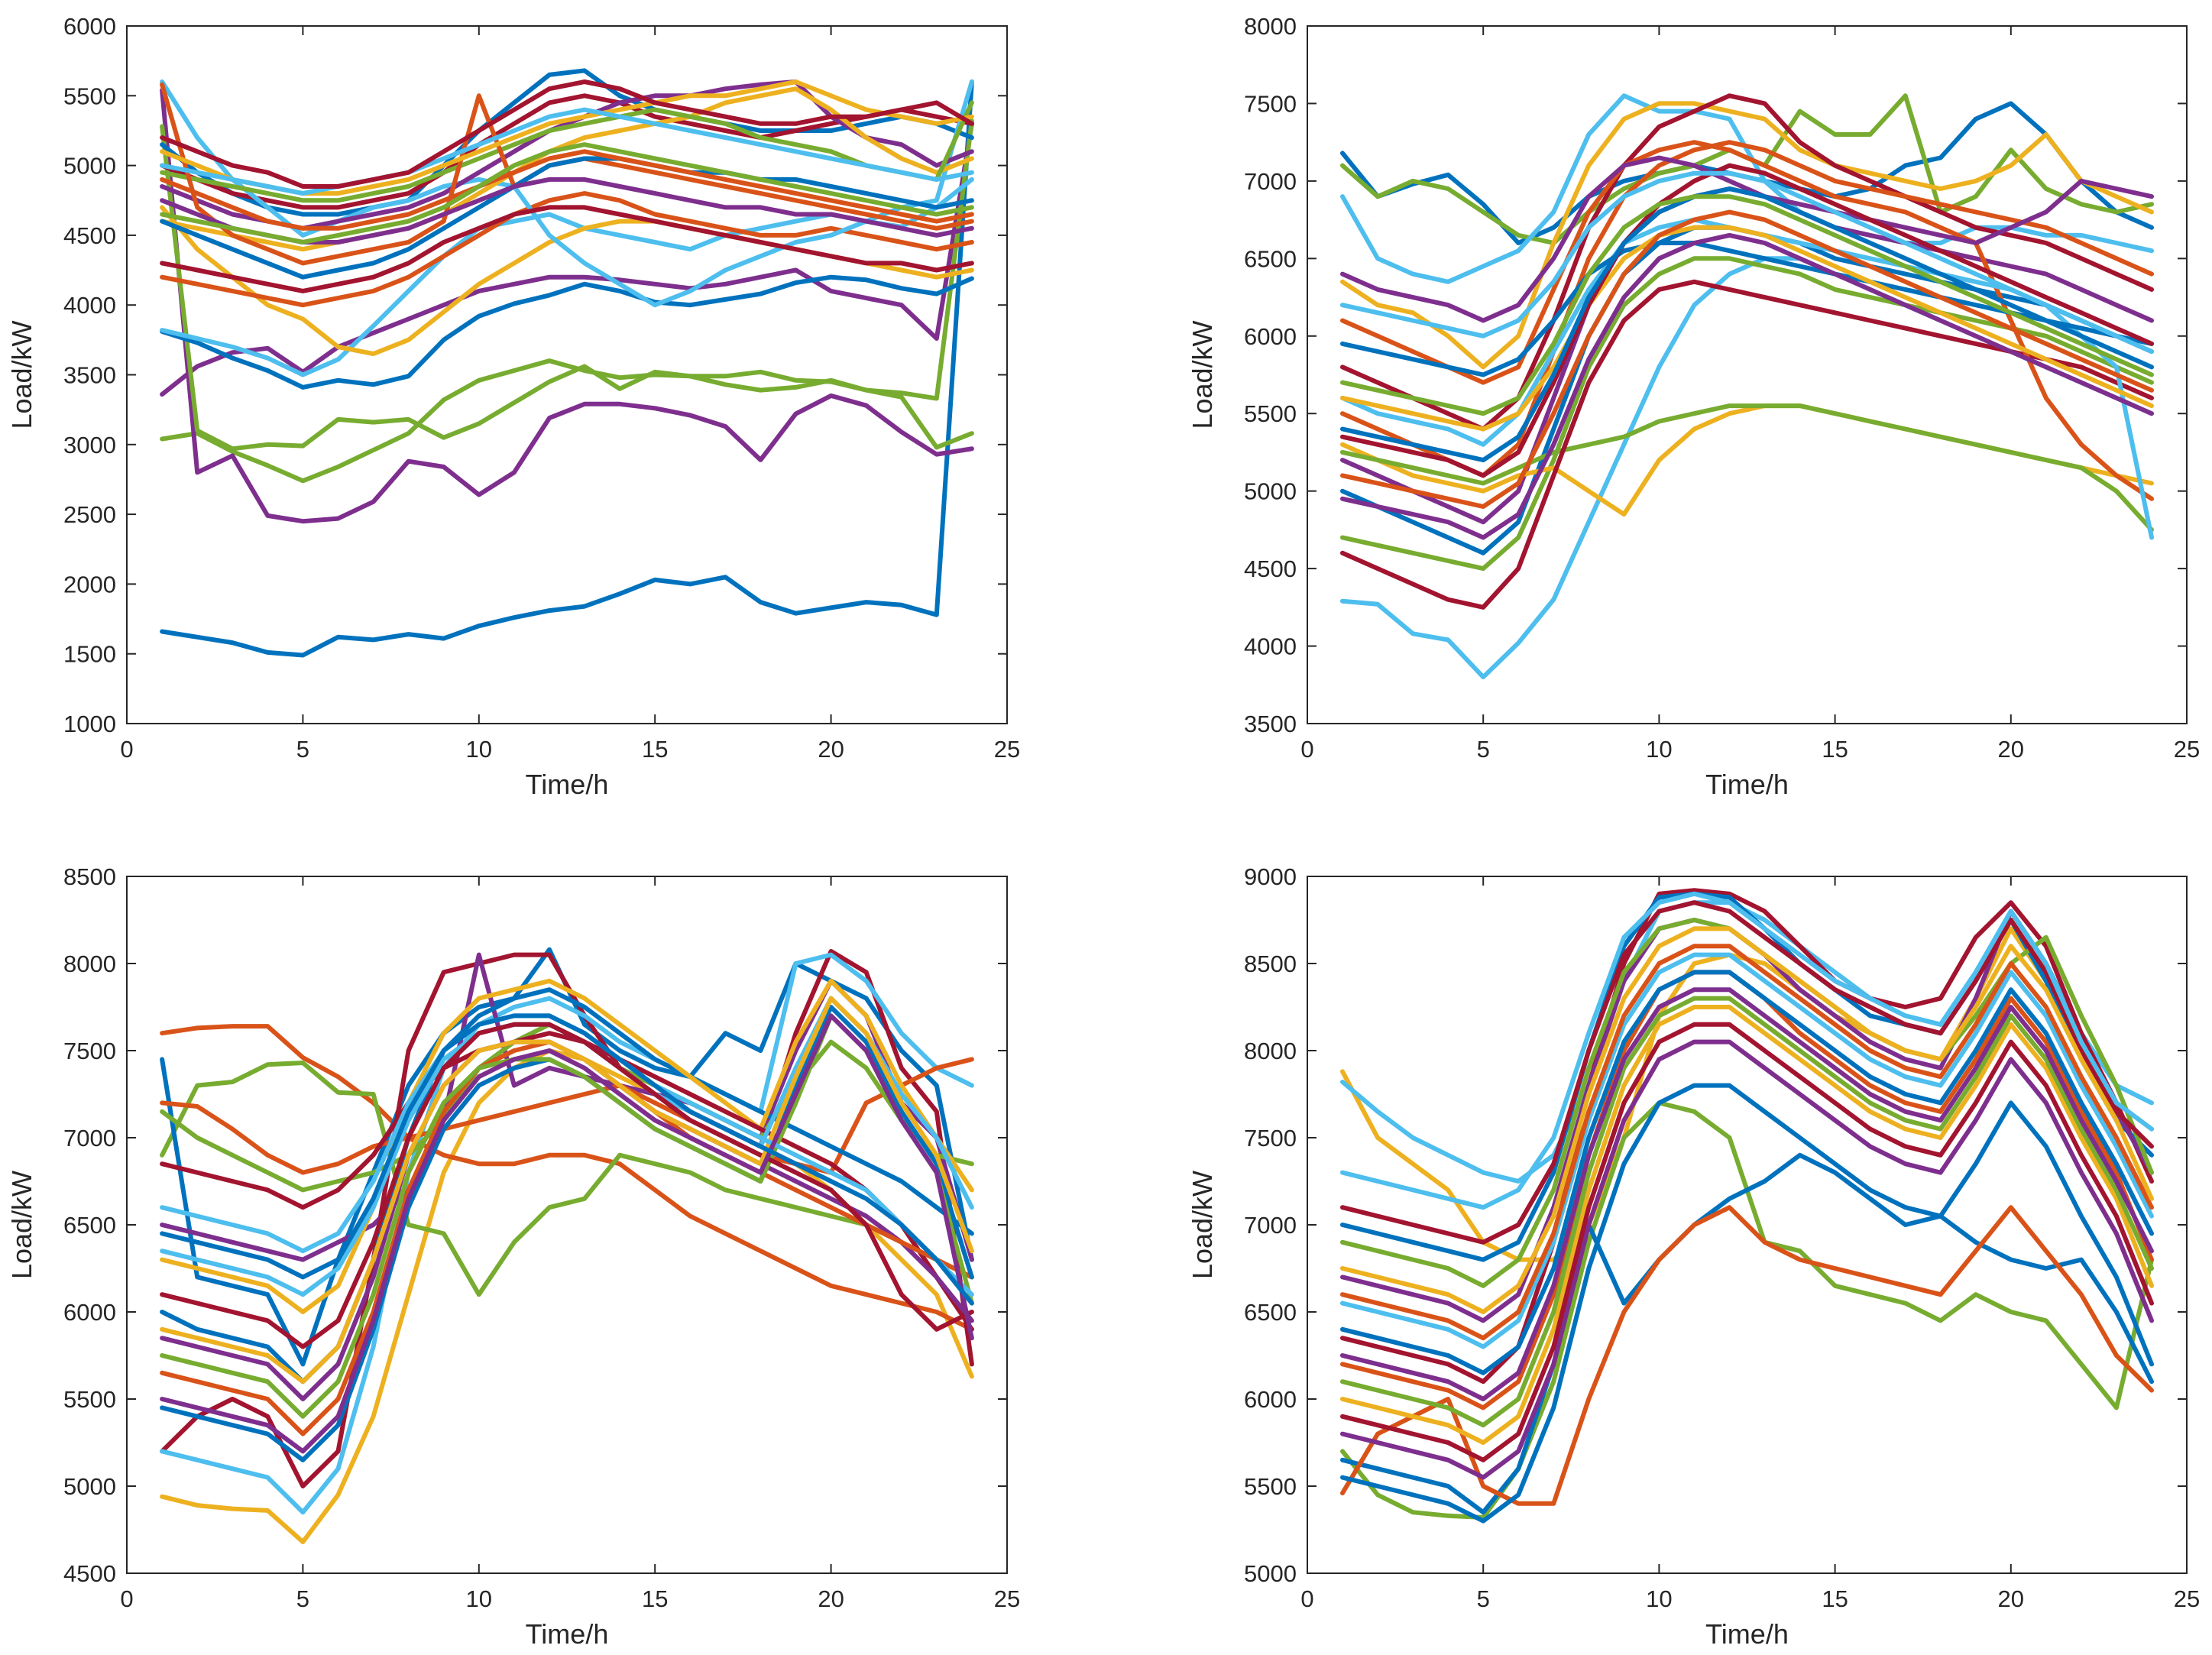  What do you see at coordinates (1270, 964) in the screenshot?
I see `y-tick-label: 8500` at bounding box center [1270, 964].